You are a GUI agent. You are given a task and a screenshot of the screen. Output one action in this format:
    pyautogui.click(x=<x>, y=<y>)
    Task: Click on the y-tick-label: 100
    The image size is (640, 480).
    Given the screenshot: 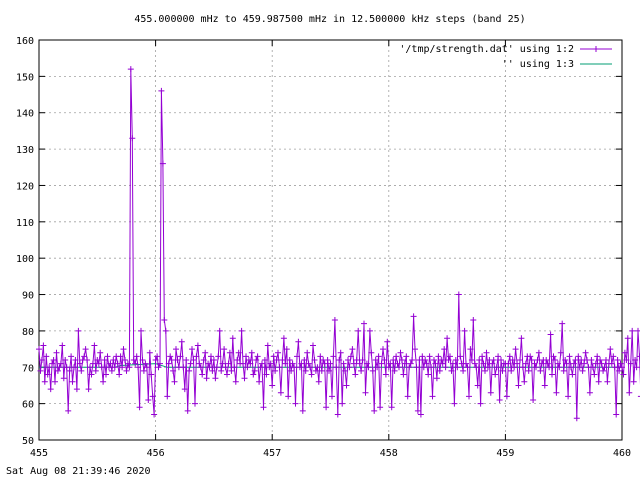 What is the action you would take?
    pyautogui.click(x=25, y=259)
    